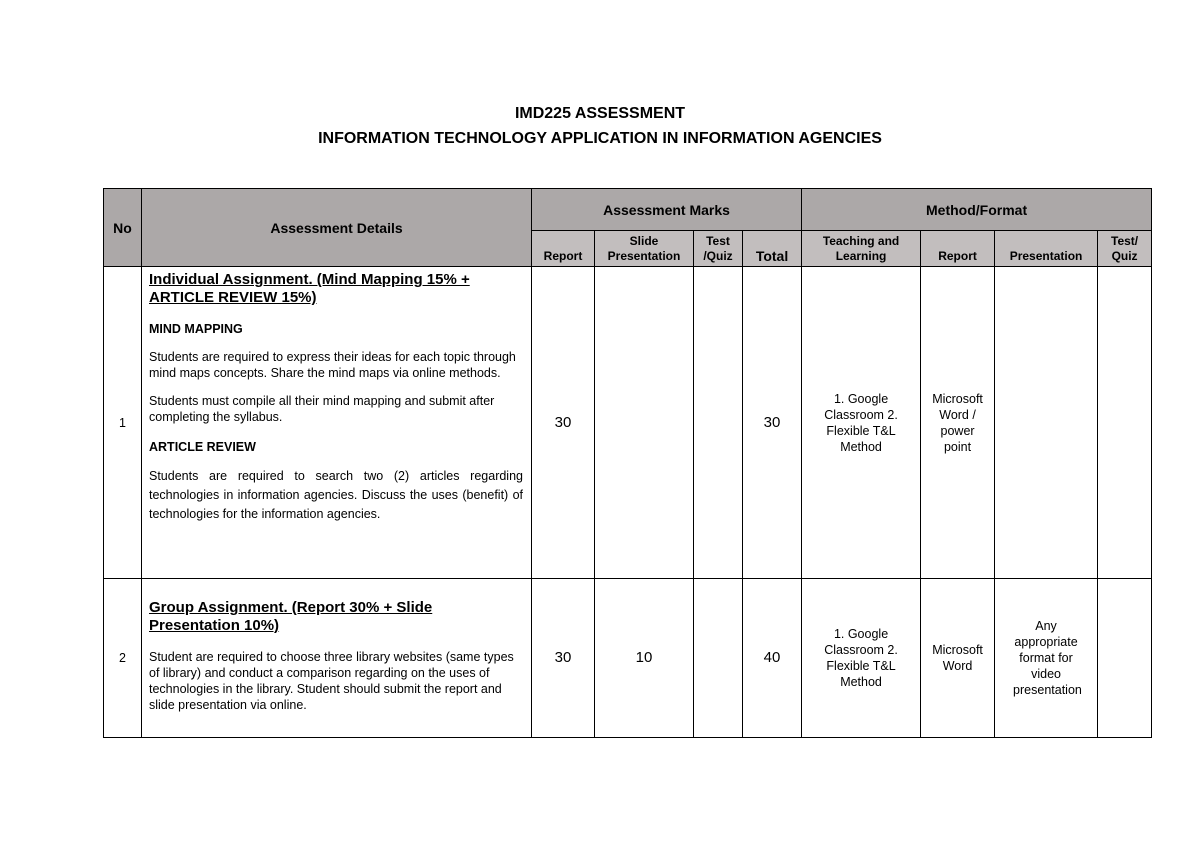 The height and width of the screenshot is (849, 1200). What do you see at coordinates (977, 209) in the screenshot?
I see `header-method: Method/Format` at bounding box center [977, 209].